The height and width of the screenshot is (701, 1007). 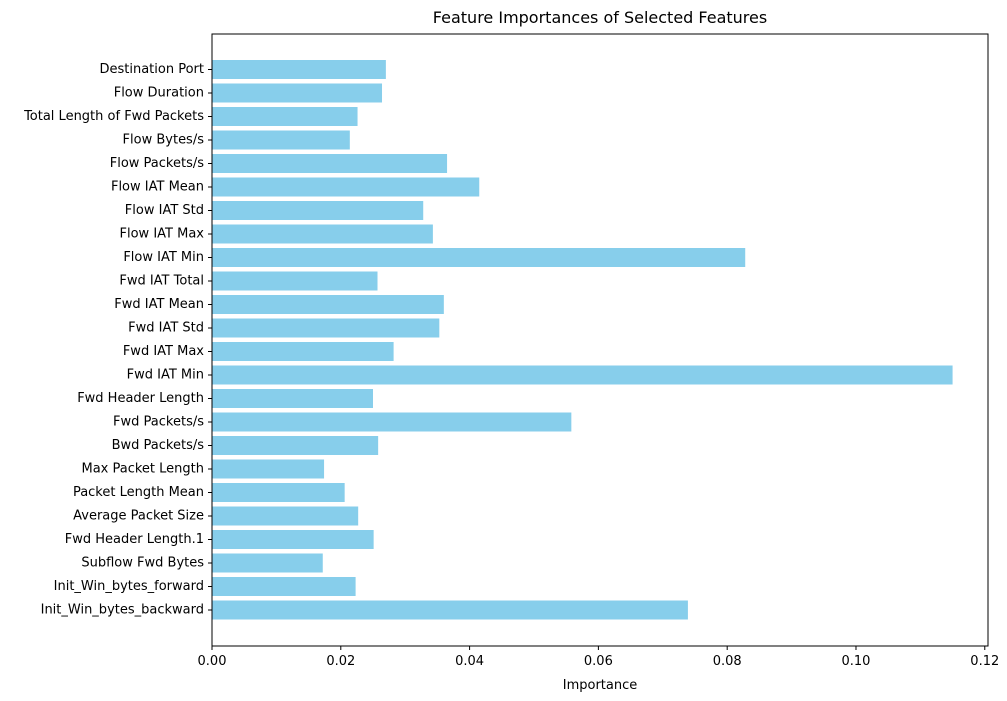 What do you see at coordinates (164, 140) in the screenshot?
I see `y-tick-label: Flow Bytes/s` at bounding box center [164, 140].